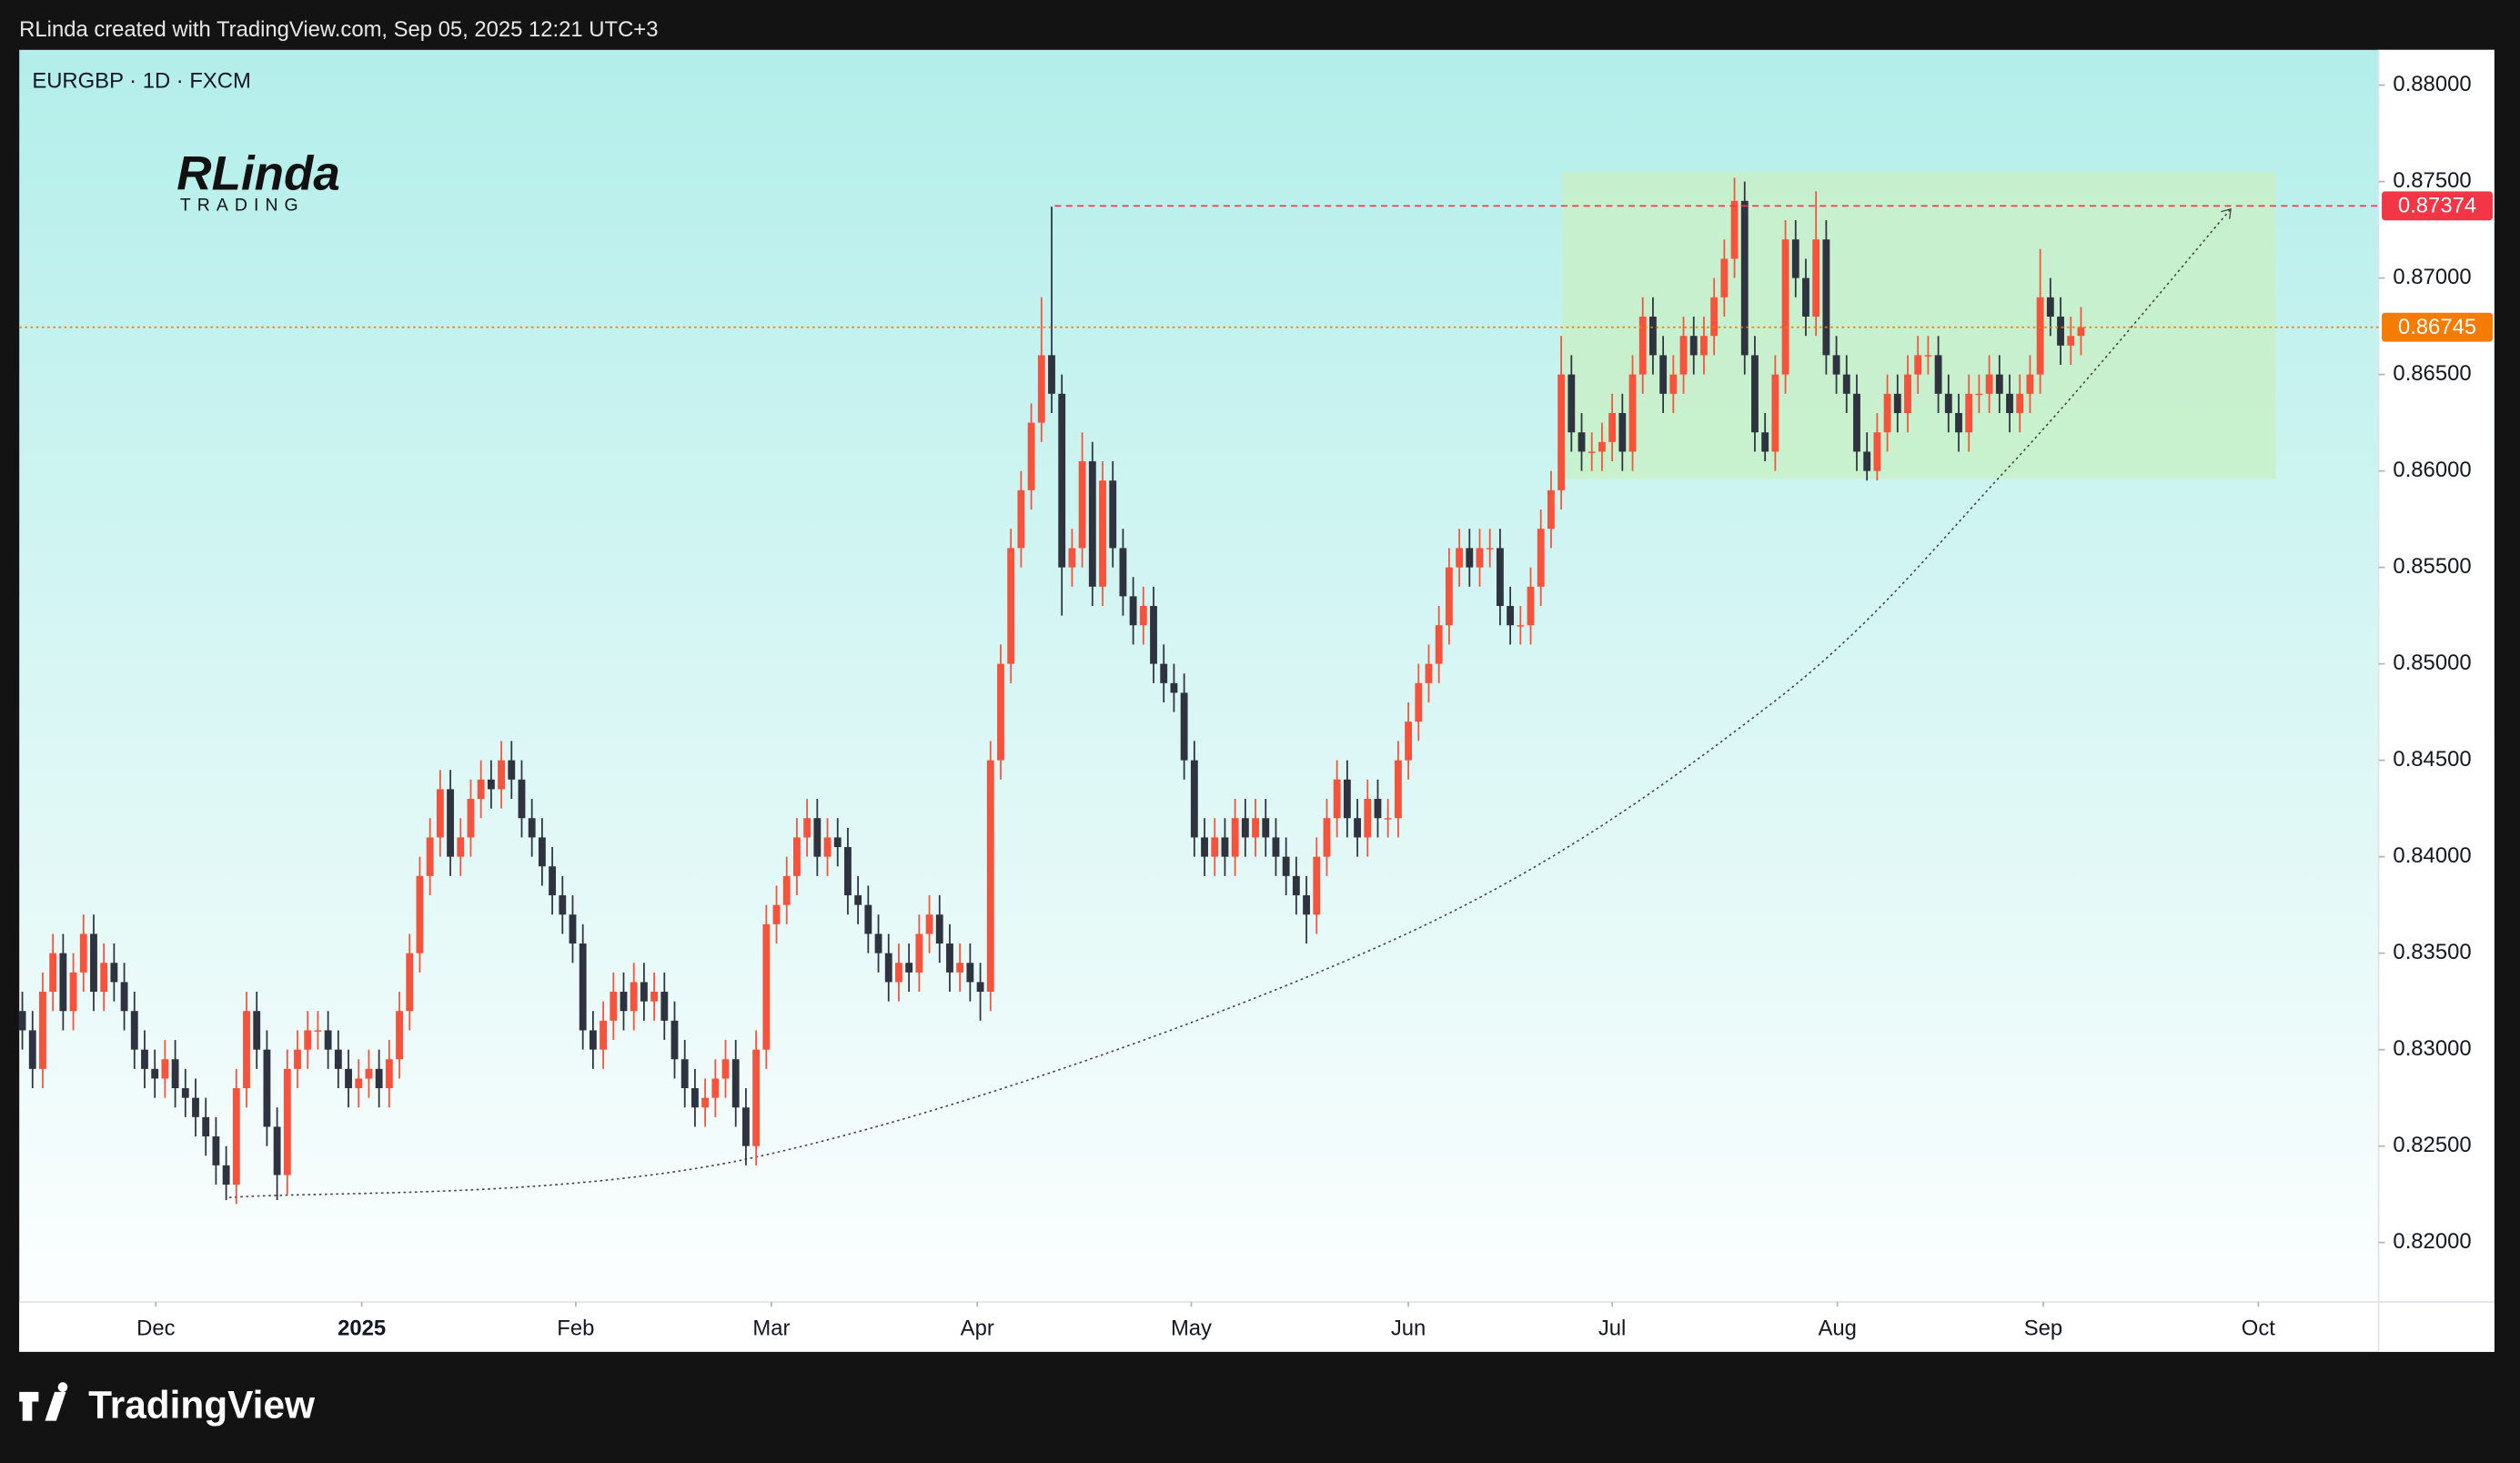  Describe the element at coordinates (1612, 1328) in the screenshot. I see `x-tick-label: Jul` at that location.